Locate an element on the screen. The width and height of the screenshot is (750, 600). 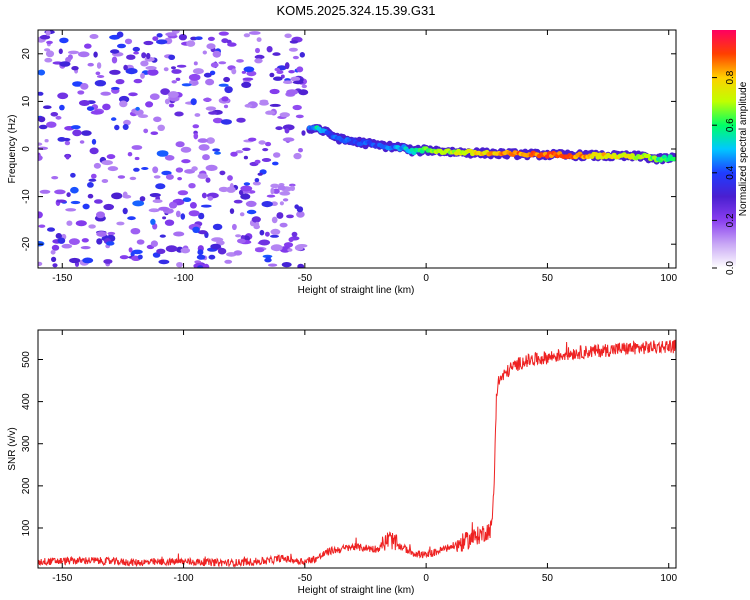
y-tick-label: 100 is located at coordinates (26, 527).